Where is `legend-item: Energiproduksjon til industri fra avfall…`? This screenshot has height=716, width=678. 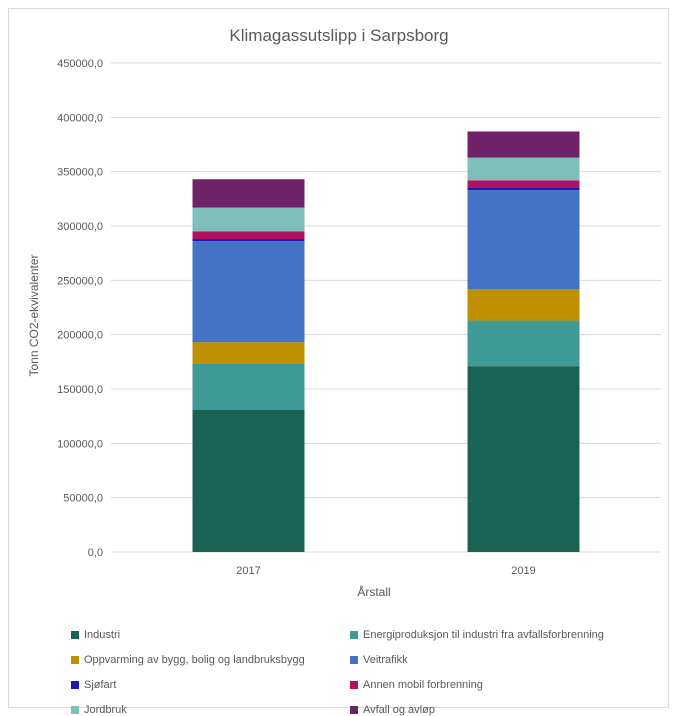 legend-item: Energiproduksjon til industri fra avfall… is located at coordinates (477, 635).